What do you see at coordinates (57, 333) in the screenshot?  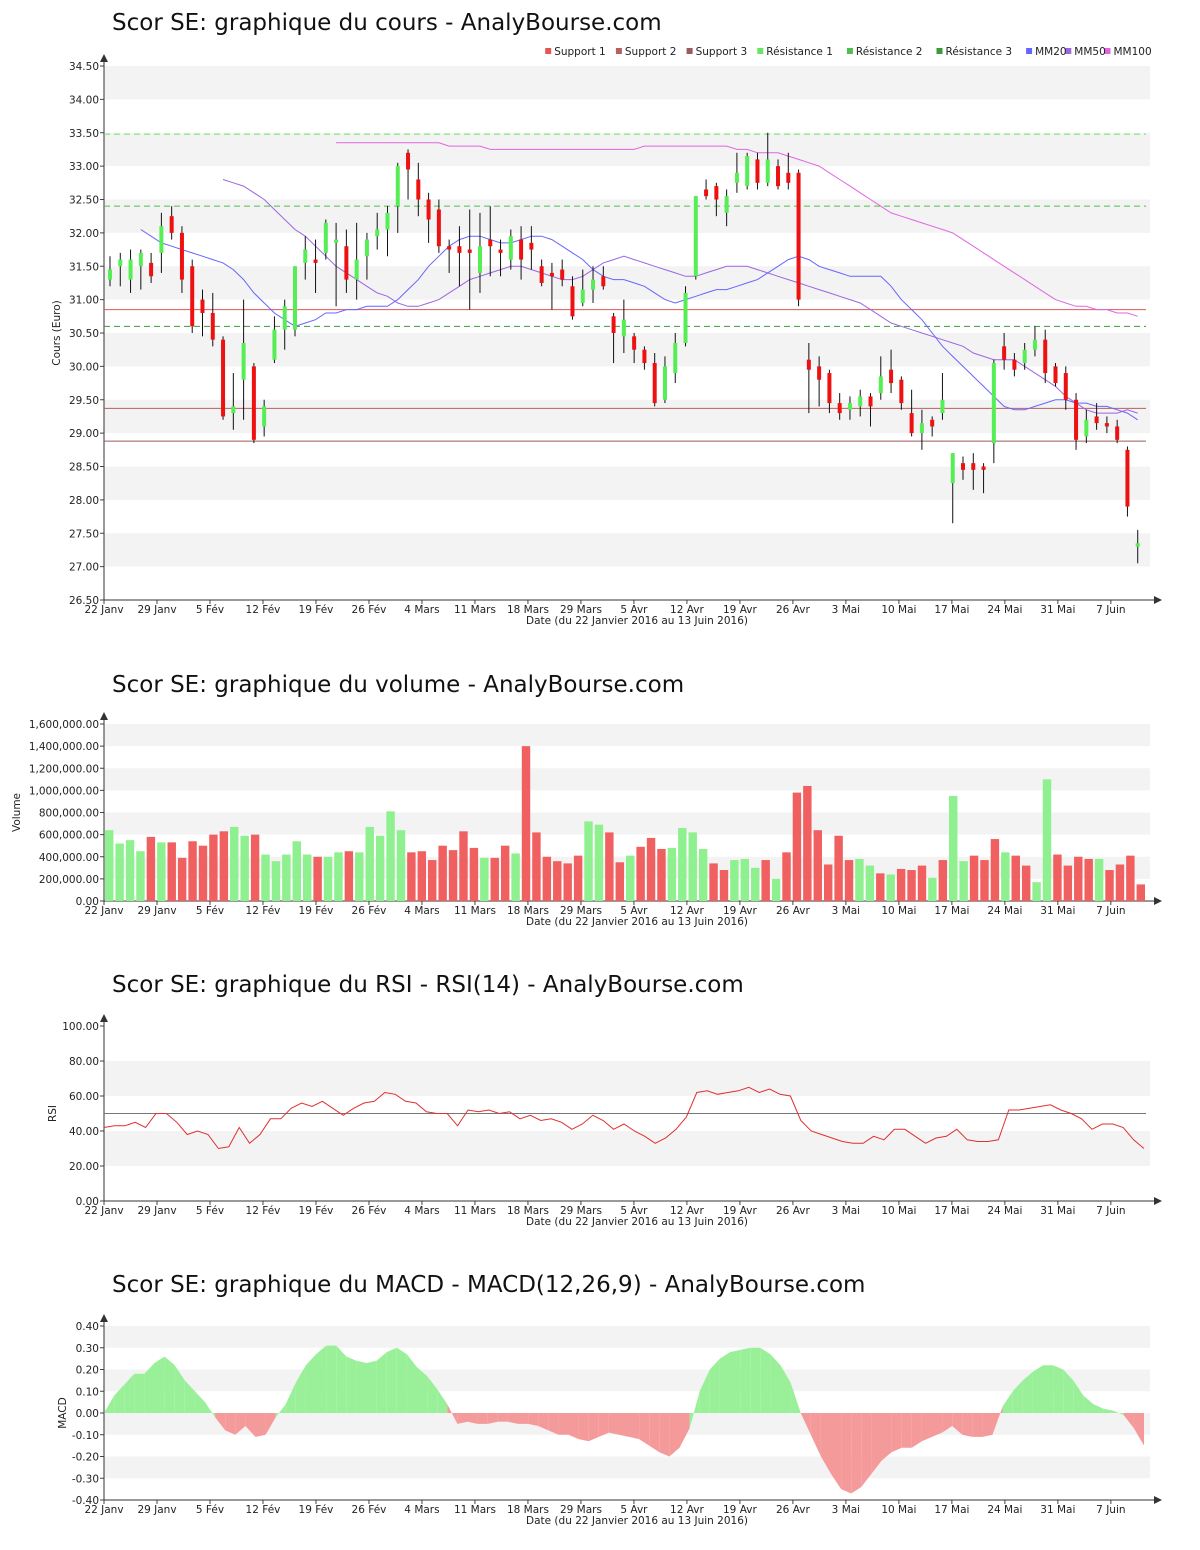 I see `y-axis-label: Cours (Euro)` at bounding box center [57, 333].